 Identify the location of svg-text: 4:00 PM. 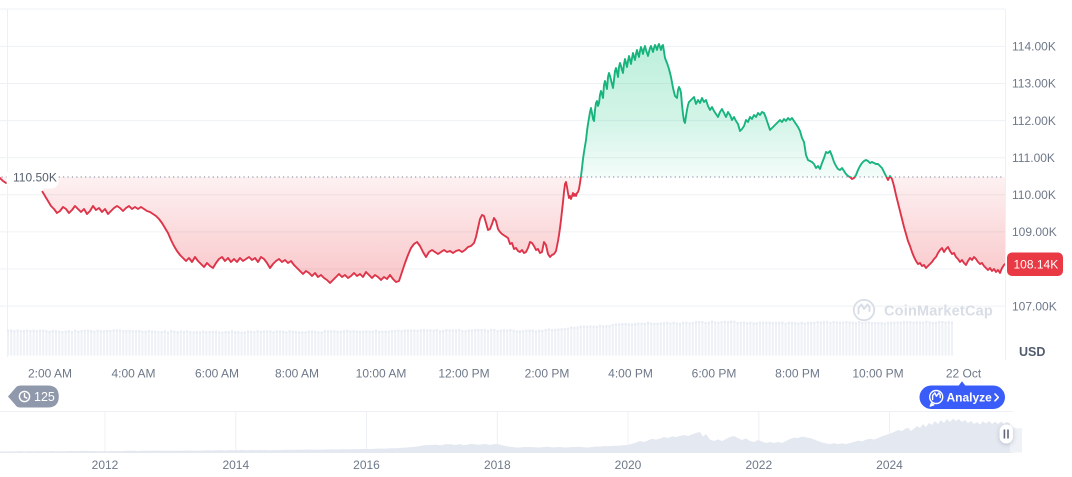
(630, 374).